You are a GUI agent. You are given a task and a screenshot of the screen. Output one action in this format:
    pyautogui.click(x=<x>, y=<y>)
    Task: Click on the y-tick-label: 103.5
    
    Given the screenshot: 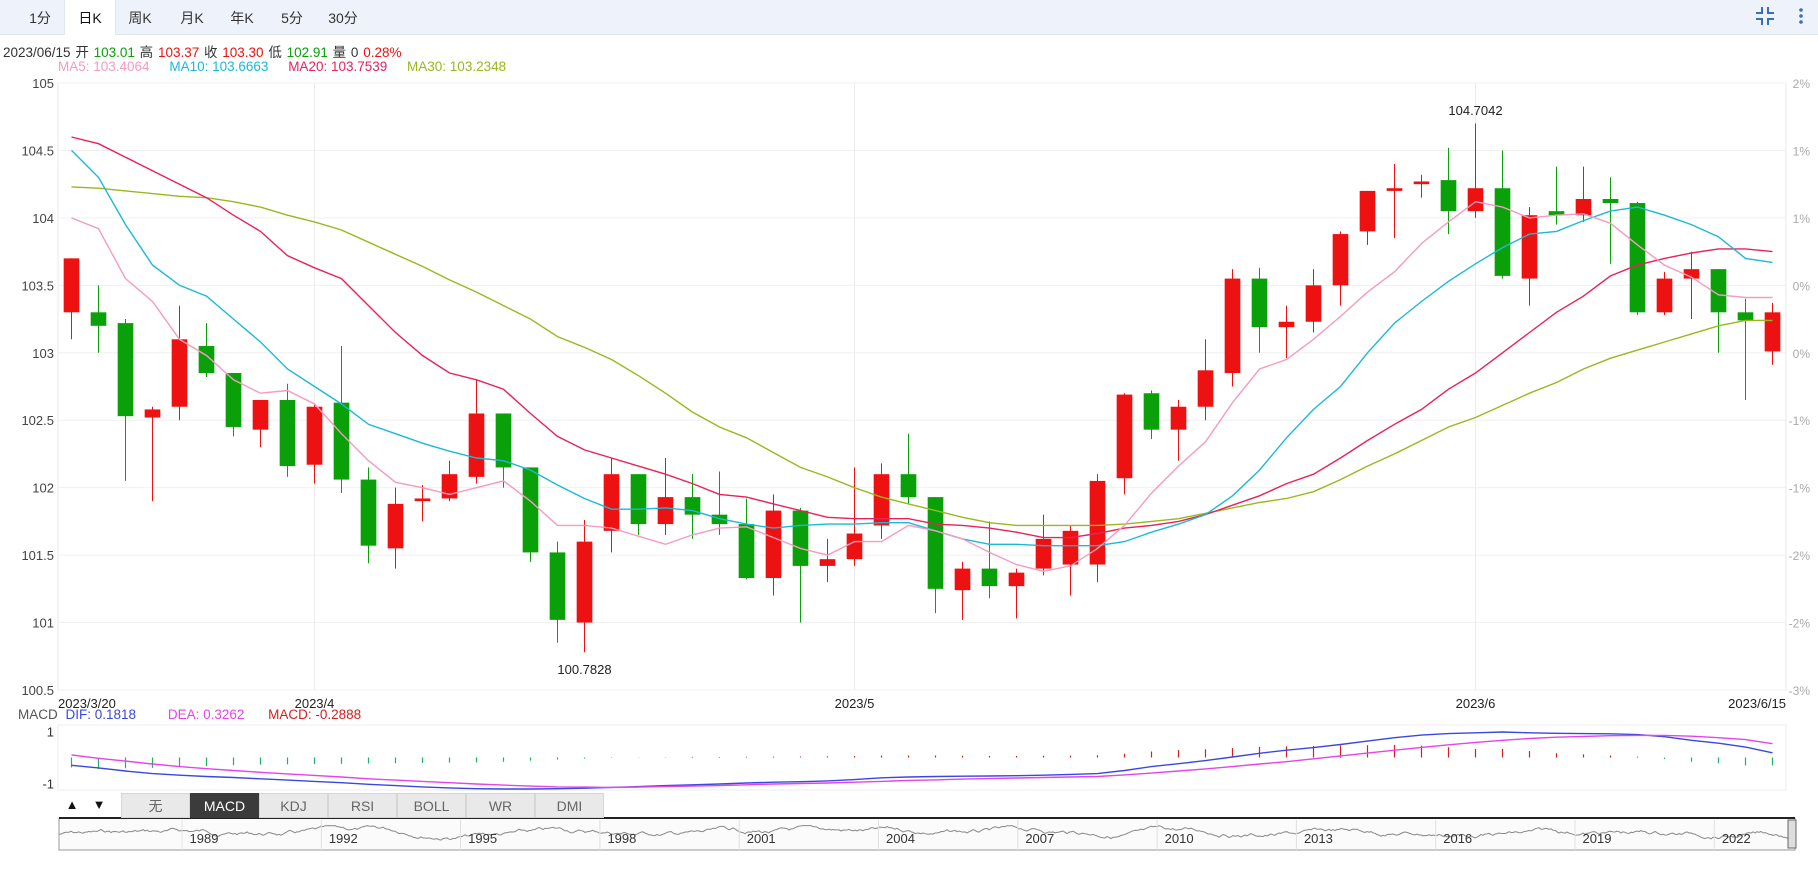 What is the action you would take?
    pyautogui.click(x=37, y=285)
    